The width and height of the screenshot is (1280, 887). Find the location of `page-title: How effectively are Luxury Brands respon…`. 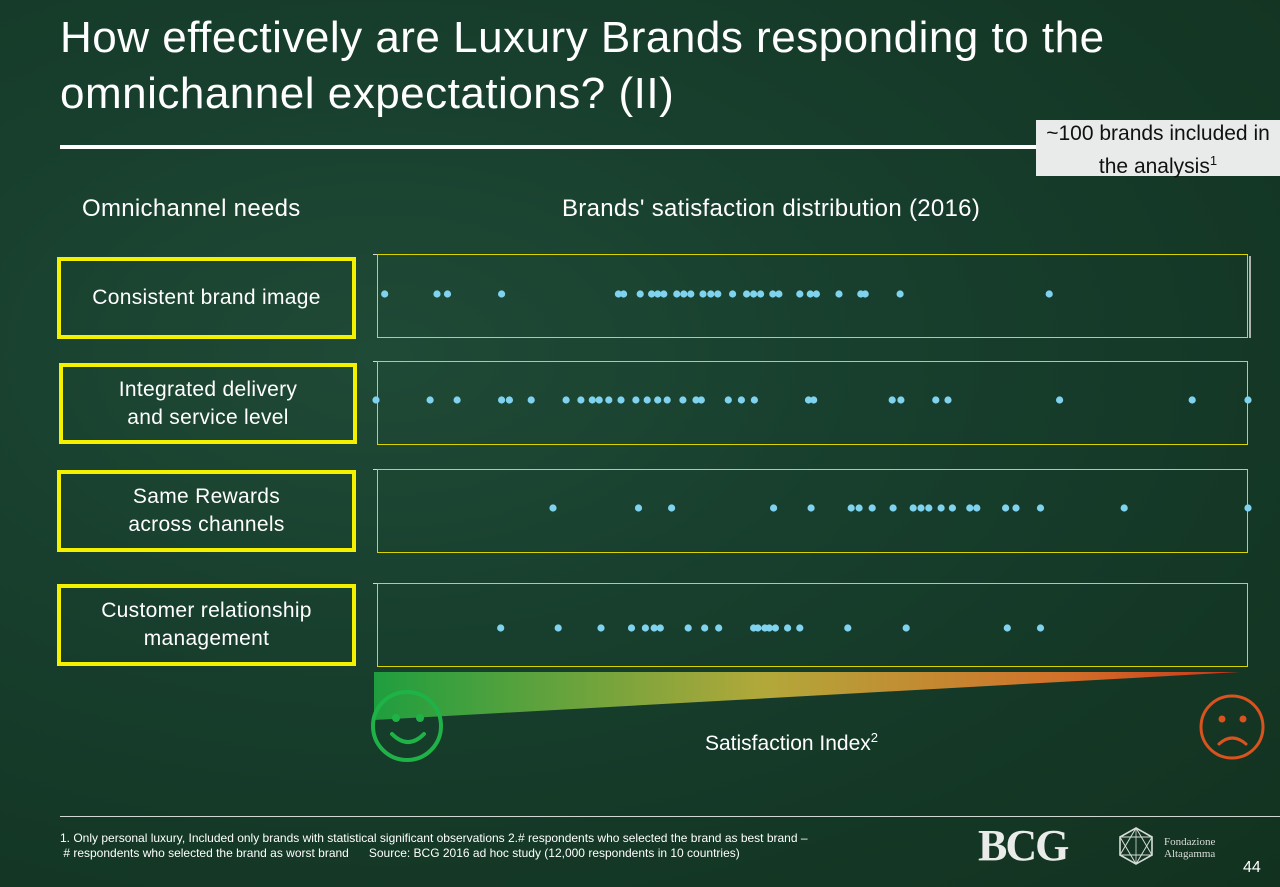

page-title: How effectively are Luxury Brands respon… is located at coordinates (582, 65).